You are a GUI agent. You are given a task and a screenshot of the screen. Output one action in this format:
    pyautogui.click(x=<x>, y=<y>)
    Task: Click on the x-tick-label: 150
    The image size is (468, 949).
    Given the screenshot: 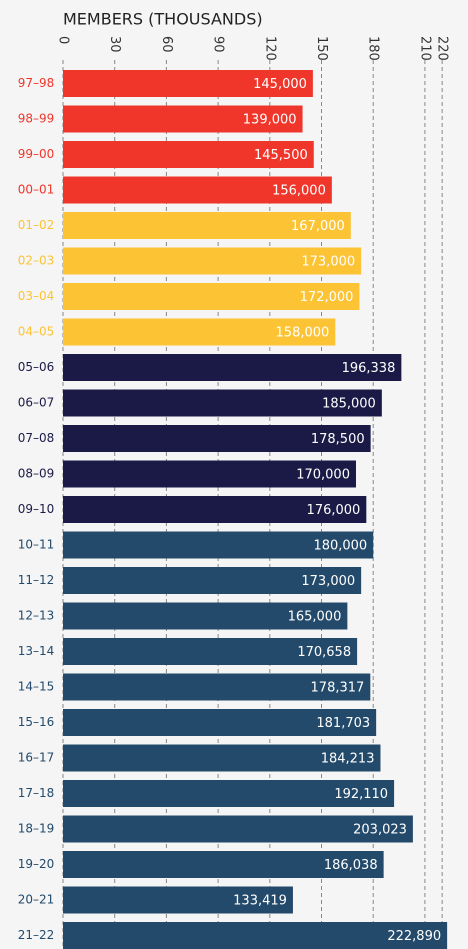 What is the action you would take?
    pyautogui.click(x=321, y=48)
    